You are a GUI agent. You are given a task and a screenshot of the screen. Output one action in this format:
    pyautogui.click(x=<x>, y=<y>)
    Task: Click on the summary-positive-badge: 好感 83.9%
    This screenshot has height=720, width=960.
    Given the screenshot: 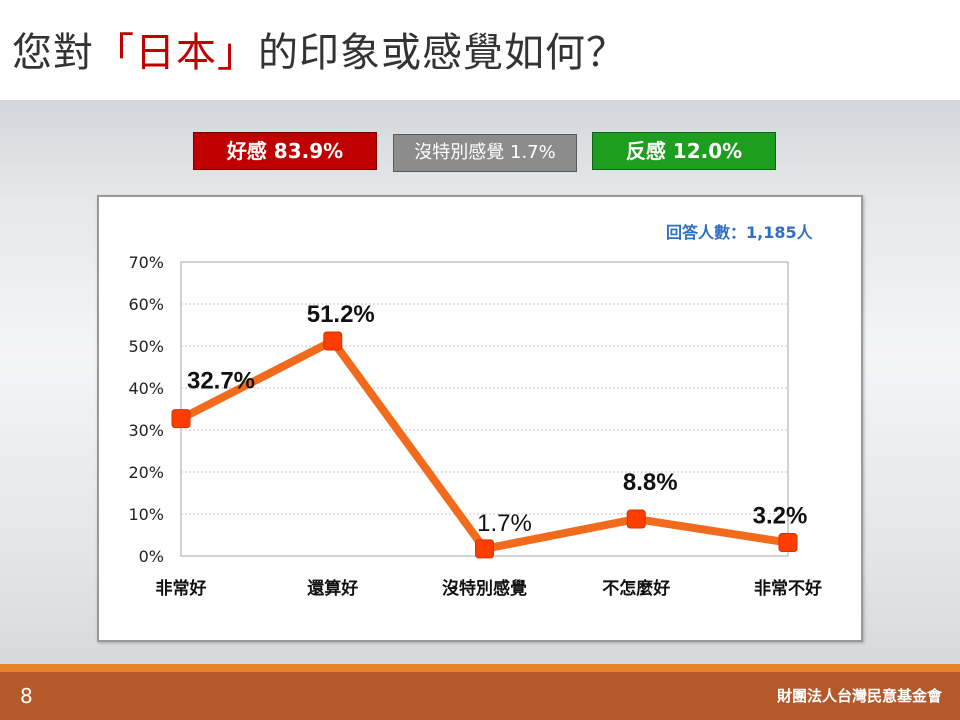 What is the action you would take?
    pyautogui.click(x=285, y=151)
    